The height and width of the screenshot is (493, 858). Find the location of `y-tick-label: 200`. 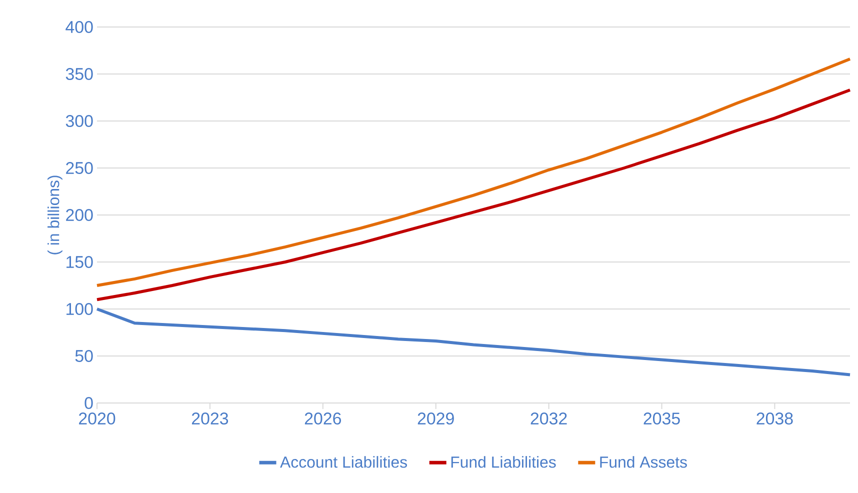

y-tick-label: 200 is located at coordinates (79, 215).